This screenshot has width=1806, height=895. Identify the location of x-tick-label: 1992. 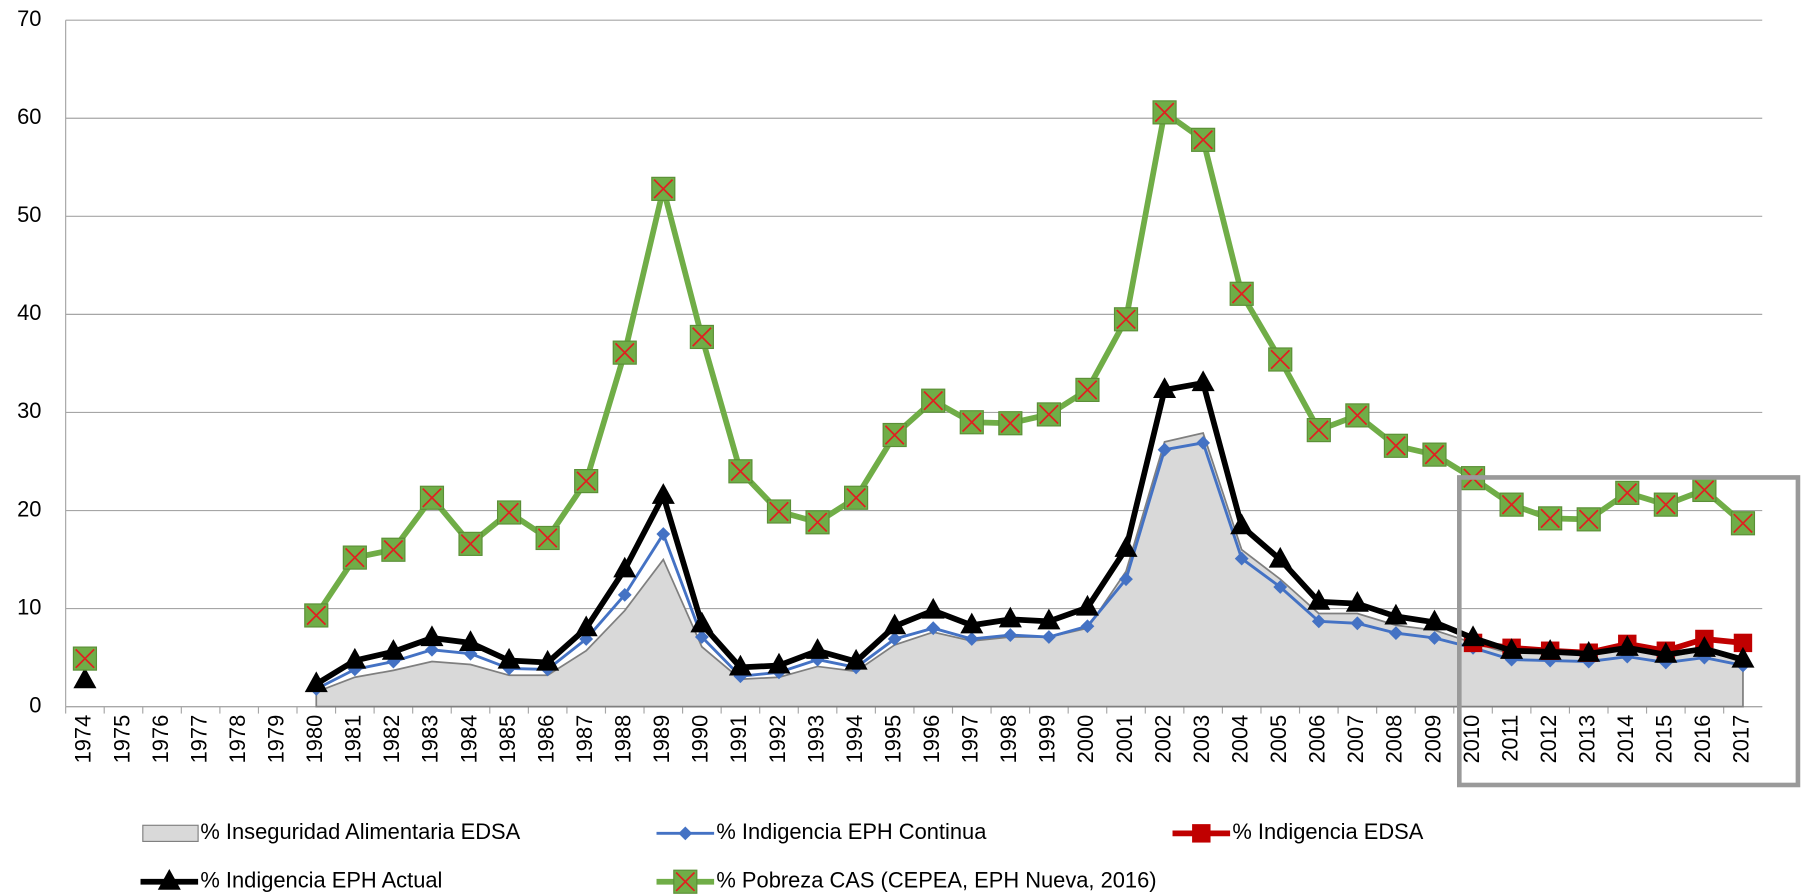
(777, 739).